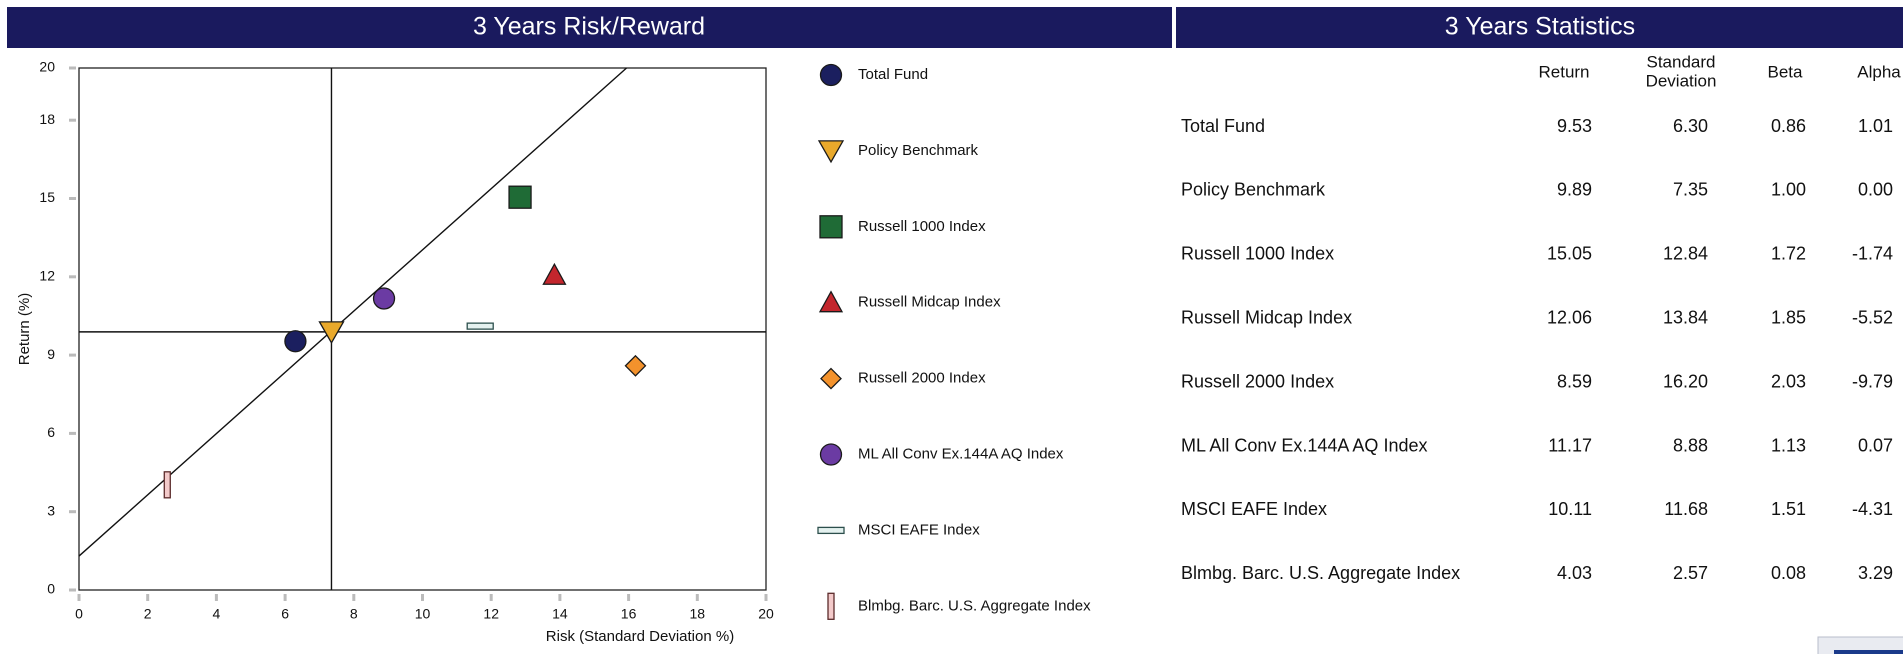 Image resolution: width=1903 pixels, height=654 pixels. Describe the element at coordinates (1872, 509) in the screenshot. I see `cell: -4.31` at that location.